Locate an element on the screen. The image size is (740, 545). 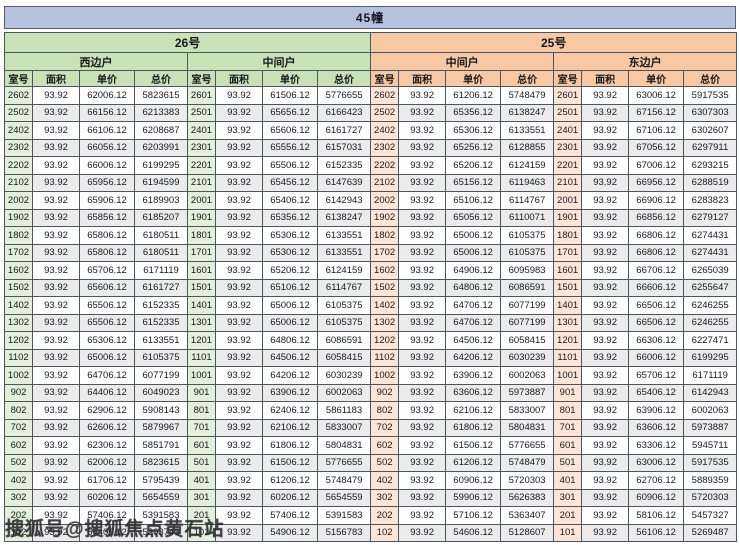
total-price-cell: 6110071 is located at coordinates (527, 217).